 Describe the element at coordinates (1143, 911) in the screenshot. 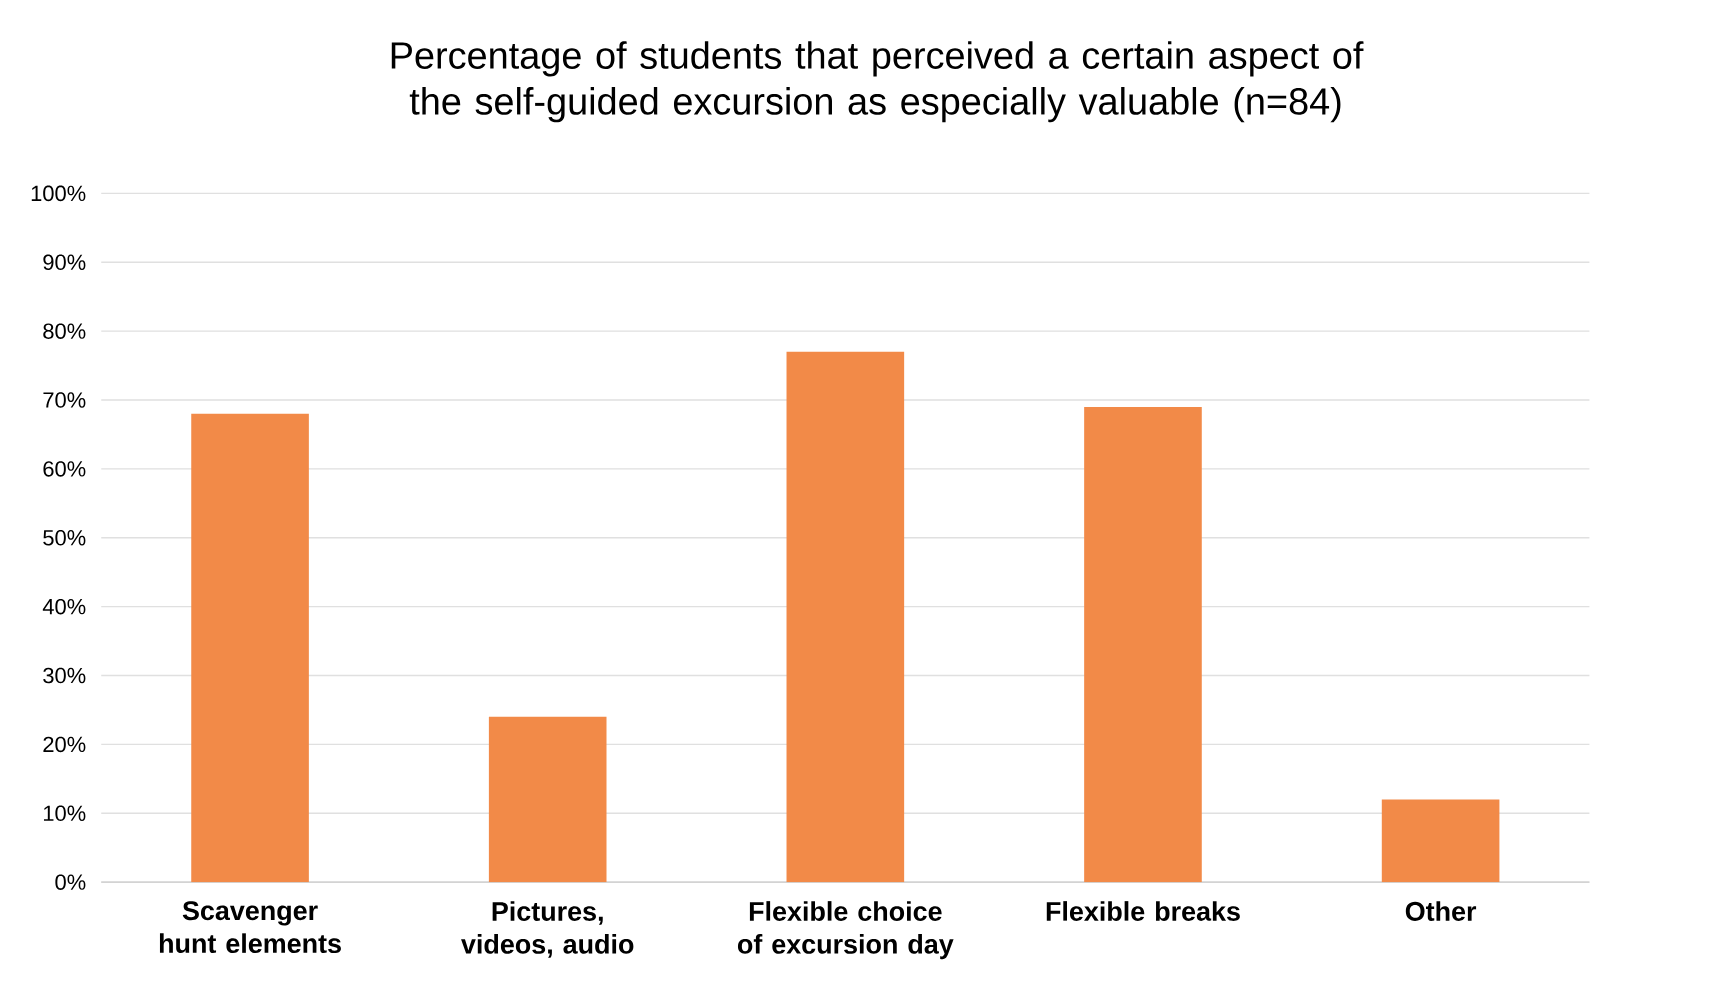

I see `x-tick-label: Flexible breaks` at that location.